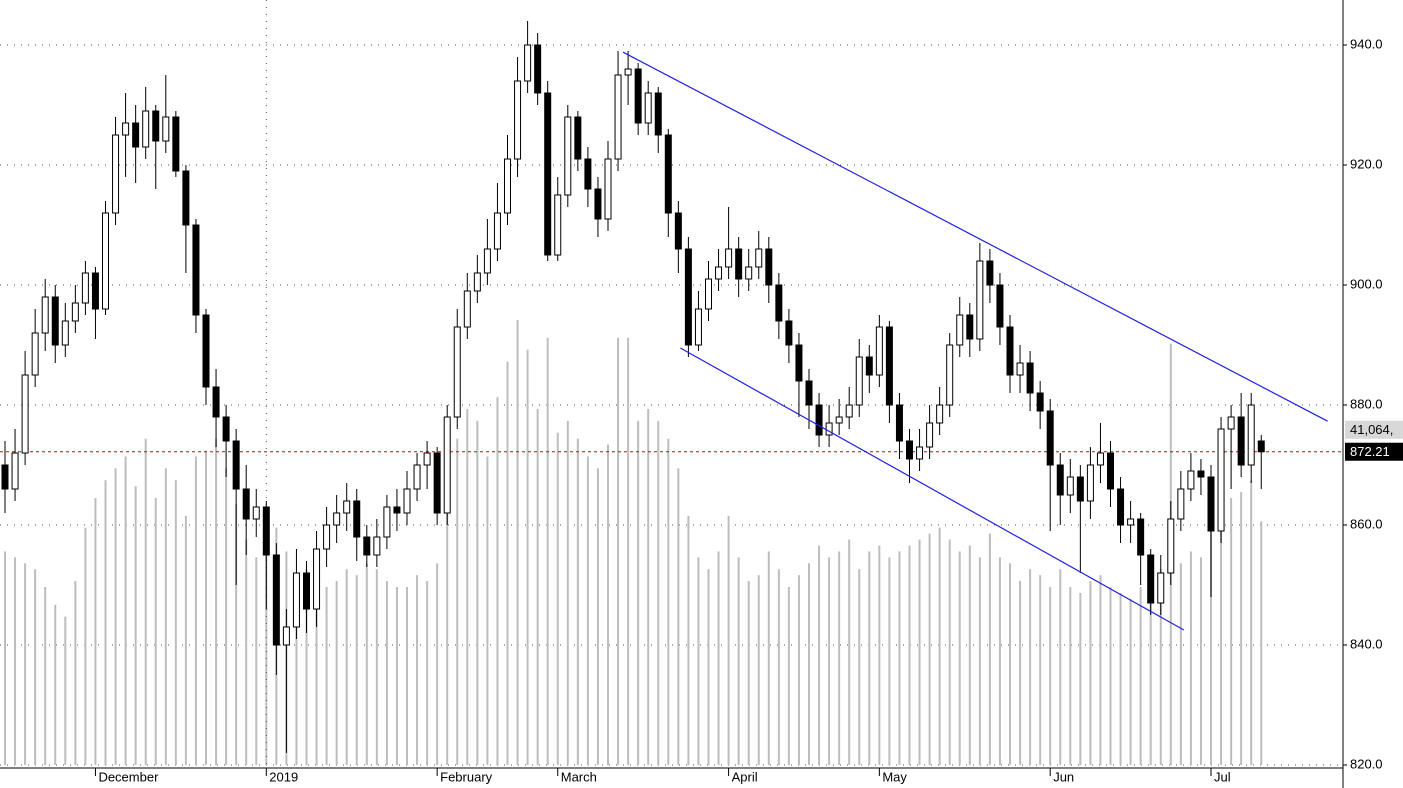 The image size is (1403, 788). Describe the element at coordinates (1374, 429) in the screenshot. I see `volume-label-box` at that location.